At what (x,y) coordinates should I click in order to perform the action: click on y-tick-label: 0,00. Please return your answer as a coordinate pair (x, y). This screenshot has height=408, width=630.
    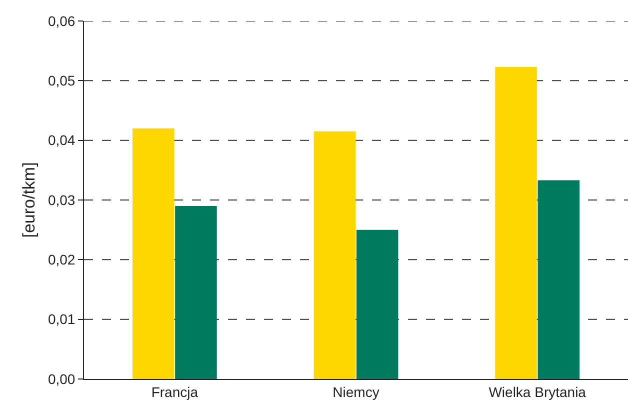
    Looking at the image, I should click on (62, 378).